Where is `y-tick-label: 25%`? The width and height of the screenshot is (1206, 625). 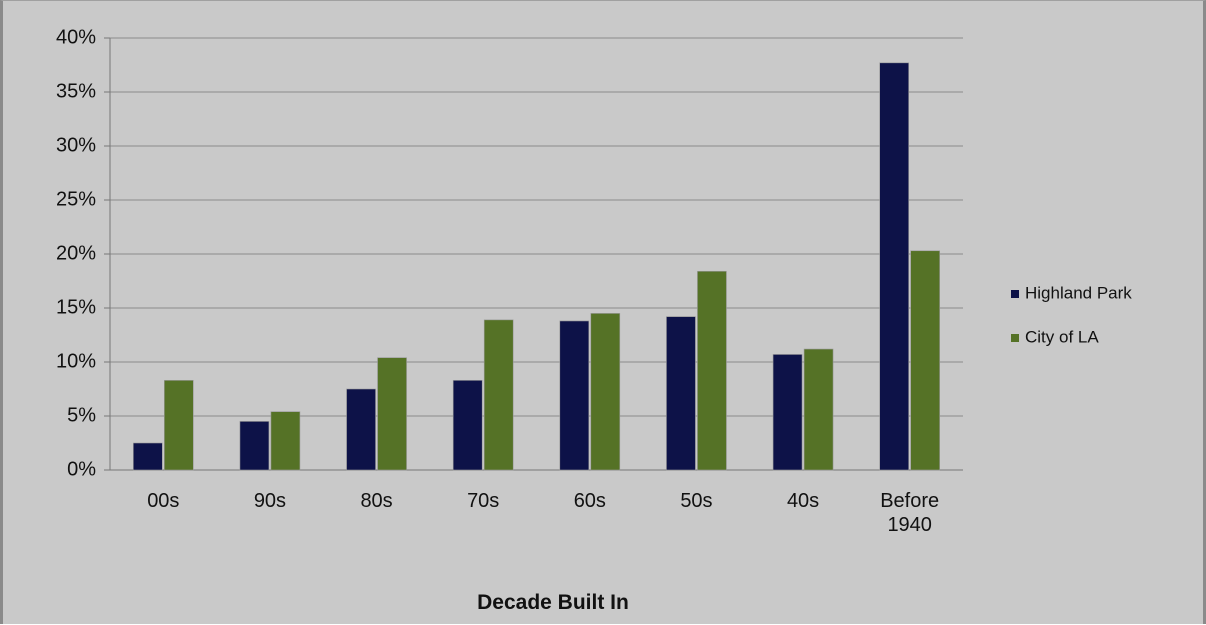
y-tick-label: 25% is located at coordinates (76, 199).